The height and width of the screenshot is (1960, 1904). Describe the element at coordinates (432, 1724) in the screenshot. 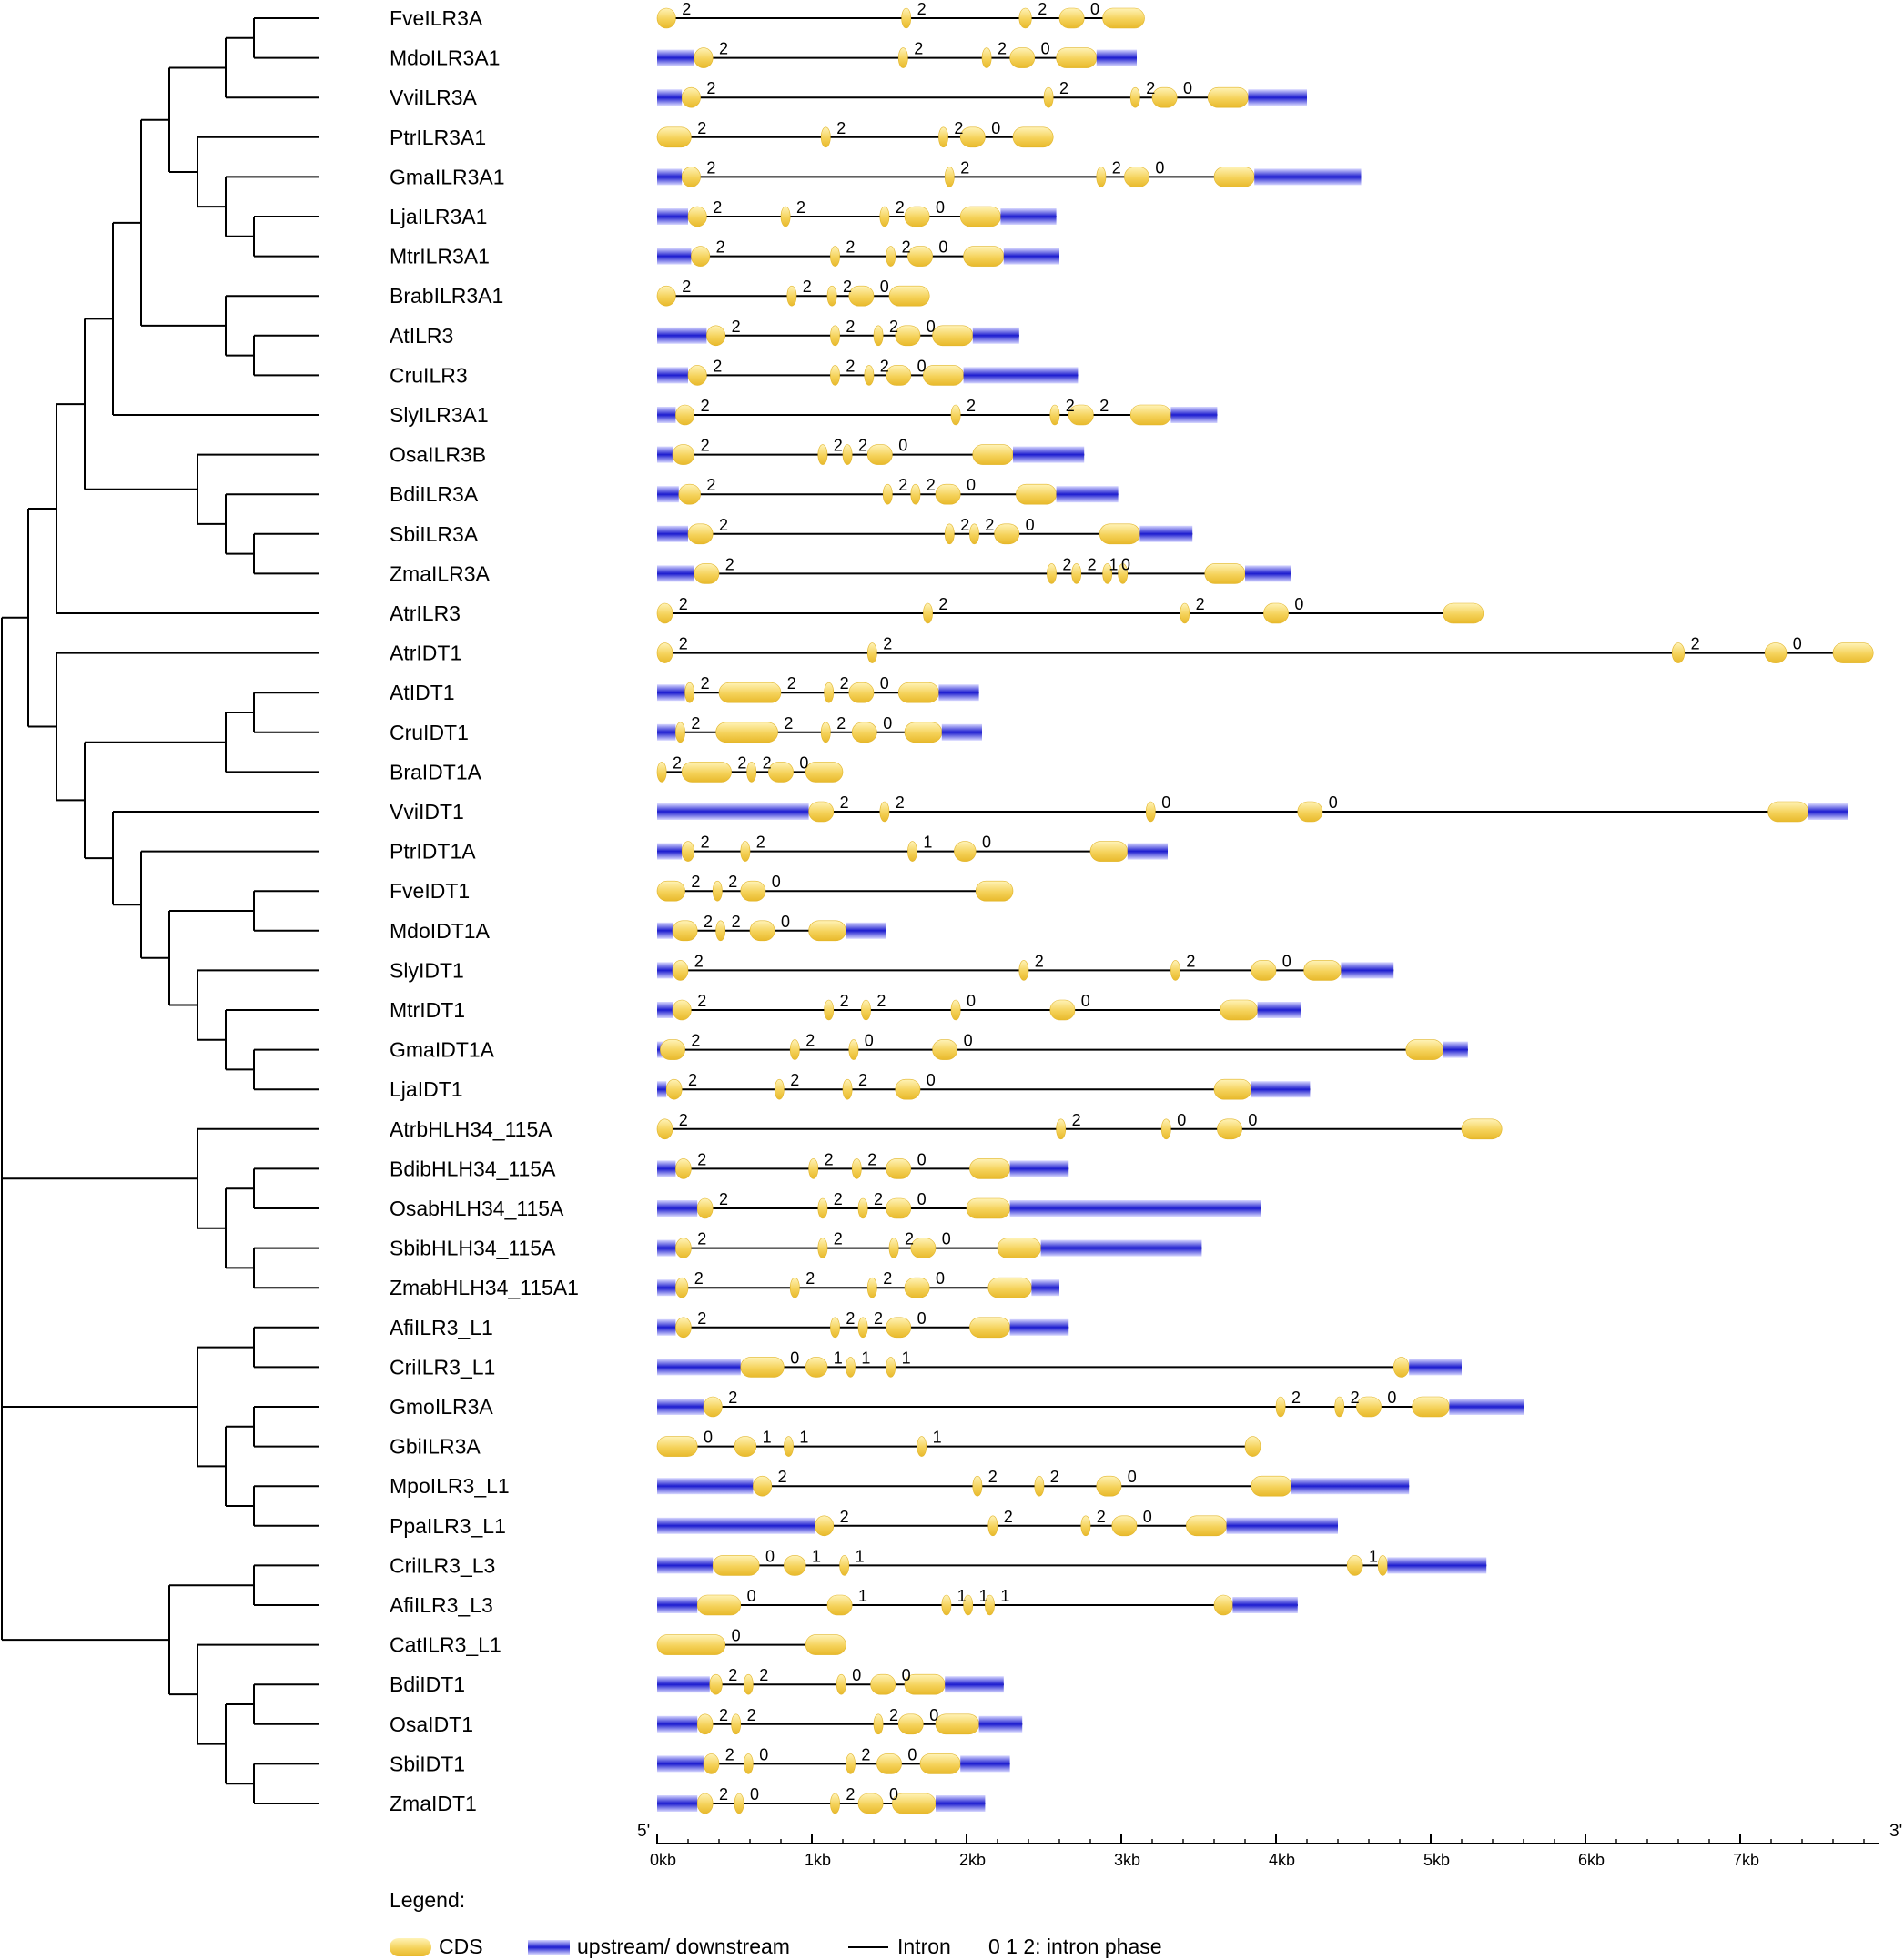

I see `gene-label-osaidt1: OsaIDT1` at that location.